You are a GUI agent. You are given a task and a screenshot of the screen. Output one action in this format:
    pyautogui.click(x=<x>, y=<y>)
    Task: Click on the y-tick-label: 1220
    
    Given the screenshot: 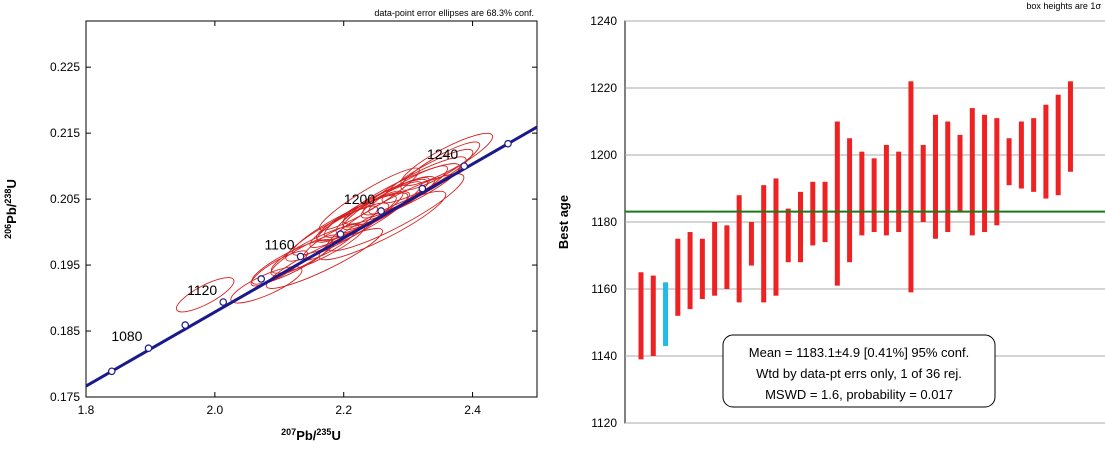 What is the action you would take?
    pyautogui.click(x=603, y=88)
    